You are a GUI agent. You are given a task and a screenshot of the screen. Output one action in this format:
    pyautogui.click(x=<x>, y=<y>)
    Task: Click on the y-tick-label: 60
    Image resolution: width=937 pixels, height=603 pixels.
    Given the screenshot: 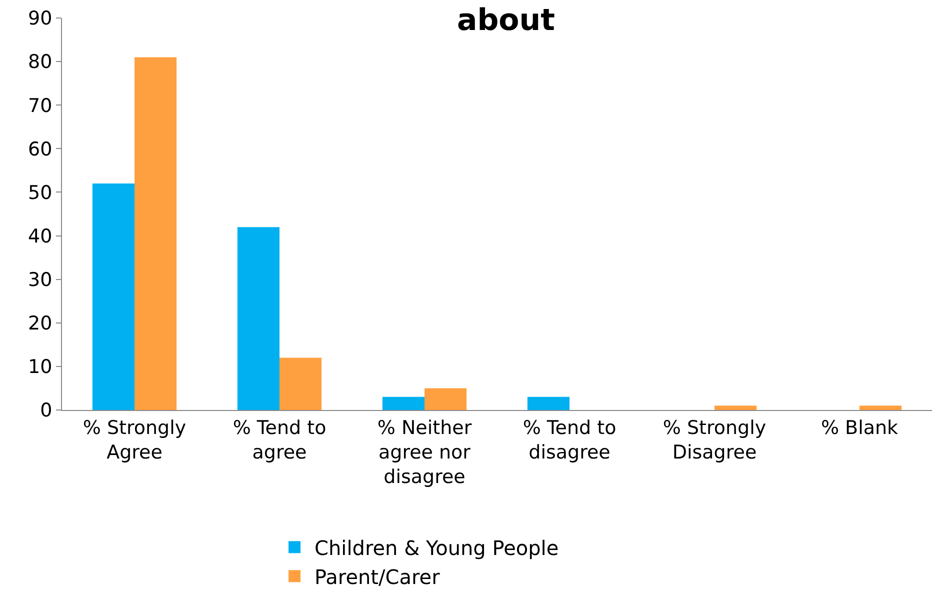 What is the action you would take?
    pyautogui.click(x=40, y=149)
    